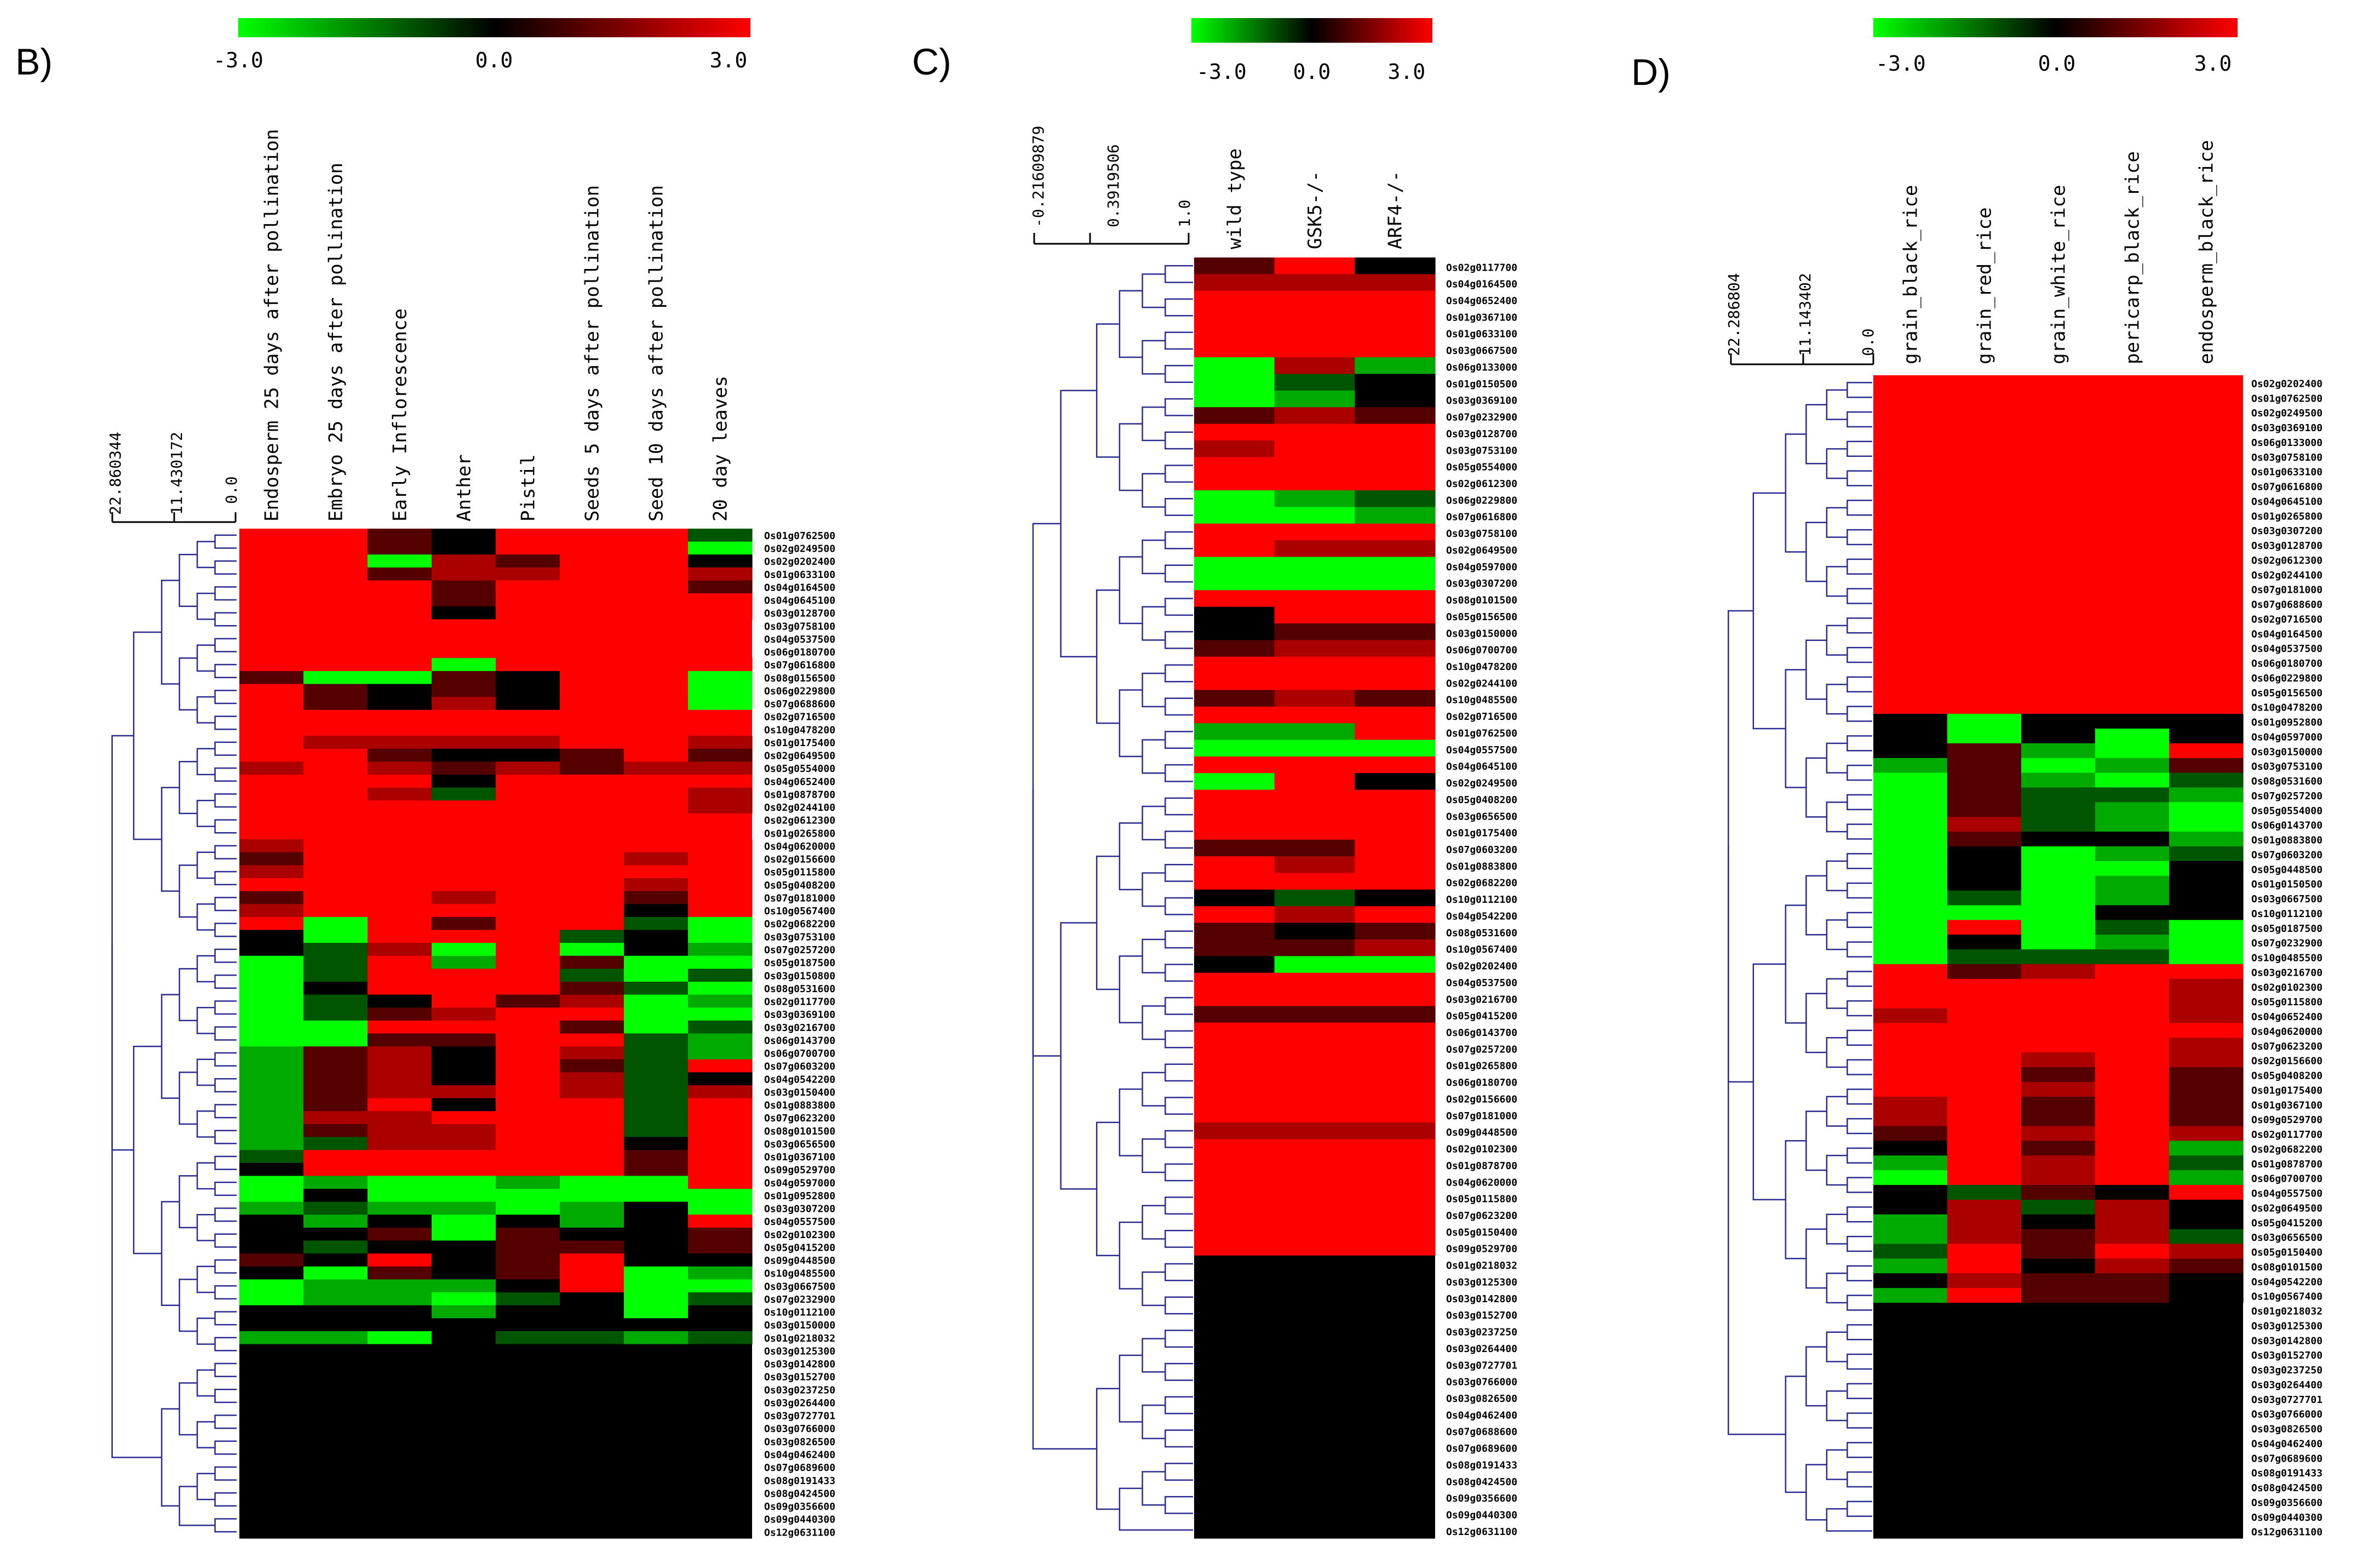 This screenshot has height=1558, width=2380. Describe the element at coordinates (2286, 1120) in the screenshot. I see `panel-d-gene-label-50: Os09g0529700` at that location.